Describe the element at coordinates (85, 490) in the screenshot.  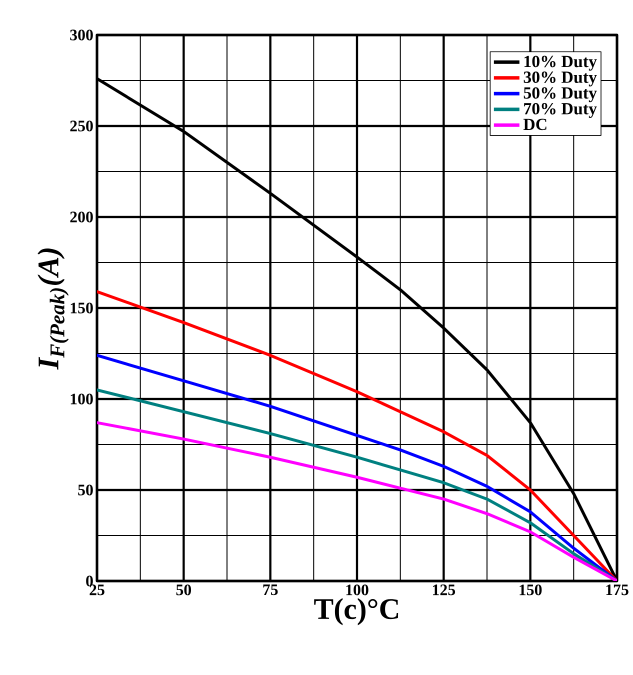
I see `y-tick-label: 50` at that location.